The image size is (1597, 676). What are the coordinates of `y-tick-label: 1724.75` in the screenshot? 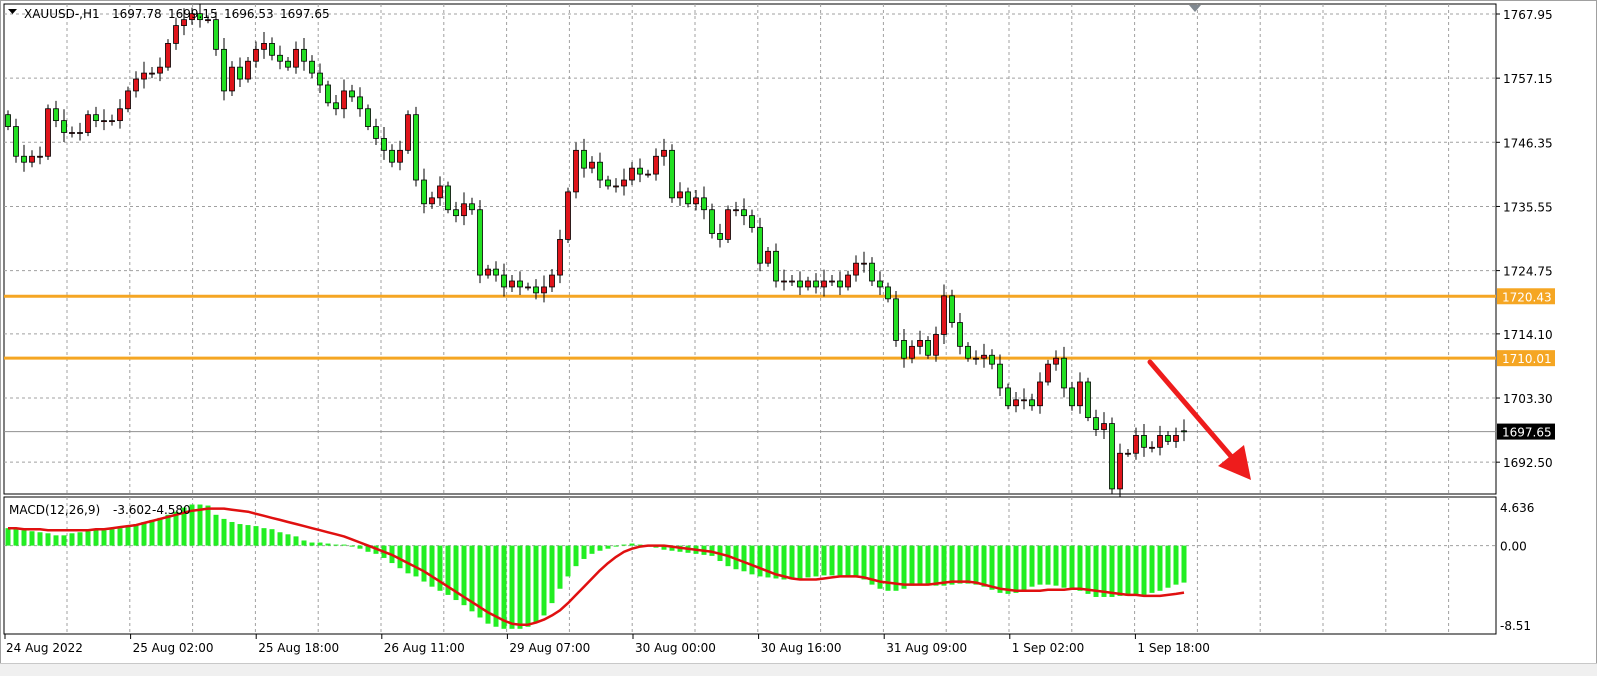 It's located at (1528, 272).